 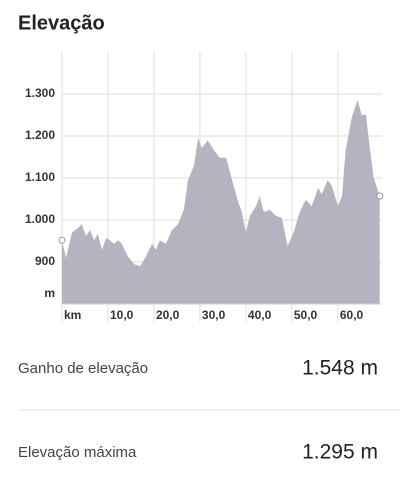 What do you see at coordinates (260, 315) in the screenshot?
I see `x-tick-label: 40,0` at bounding box center [260, 315].